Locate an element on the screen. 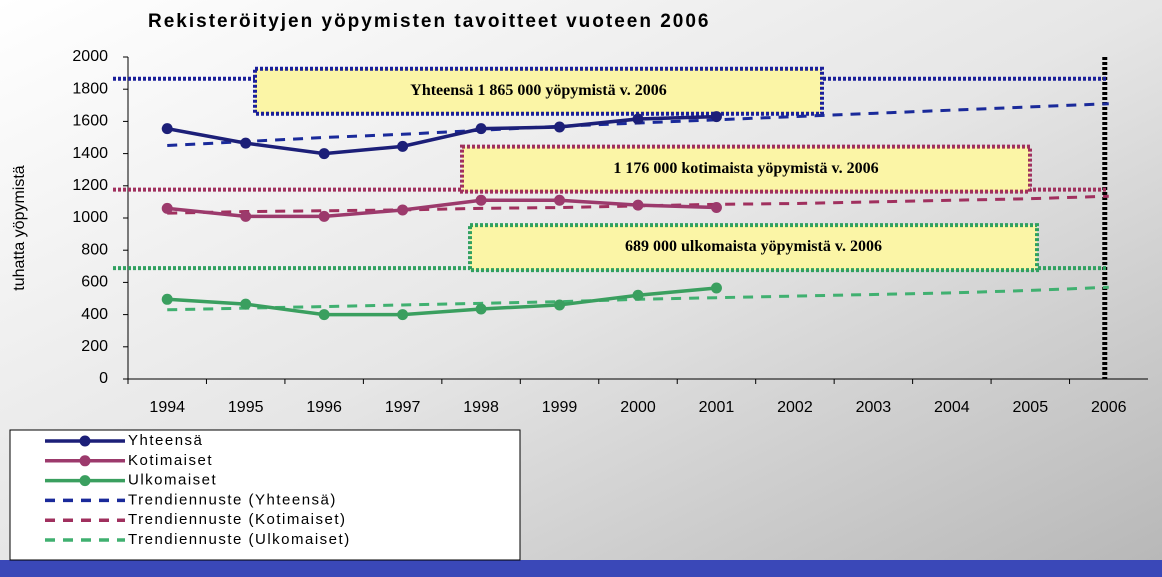 The image size is (1162, 577). x-tick-label: 1997 is located at coordinates (403, 407).